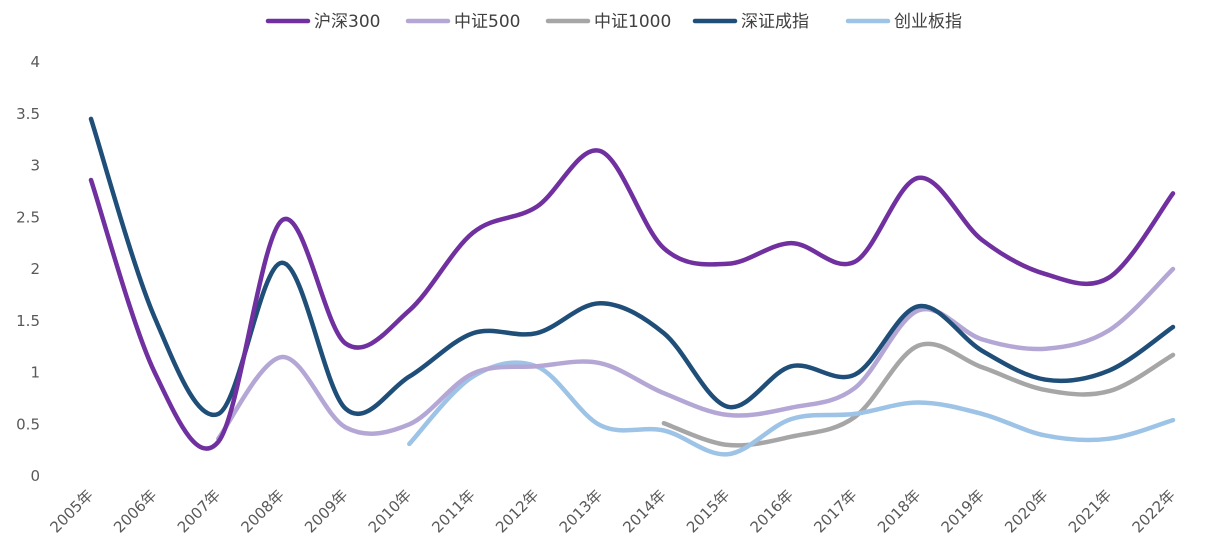  Describe the element at coordinates (28, 269) in the screenshot. I see `y-axis: 0 0.5 1 1.5 2 2.5 3 3.5 4` at that location.